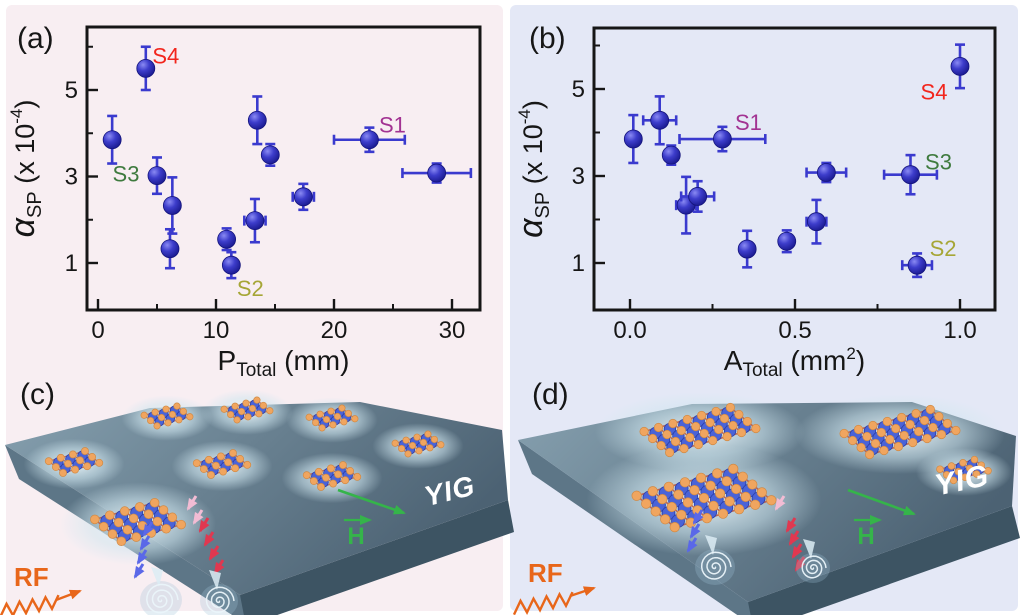  Describe the element at coordinates (377, 557) in the screenshot. I see `yig-slab-side-face` at that location.